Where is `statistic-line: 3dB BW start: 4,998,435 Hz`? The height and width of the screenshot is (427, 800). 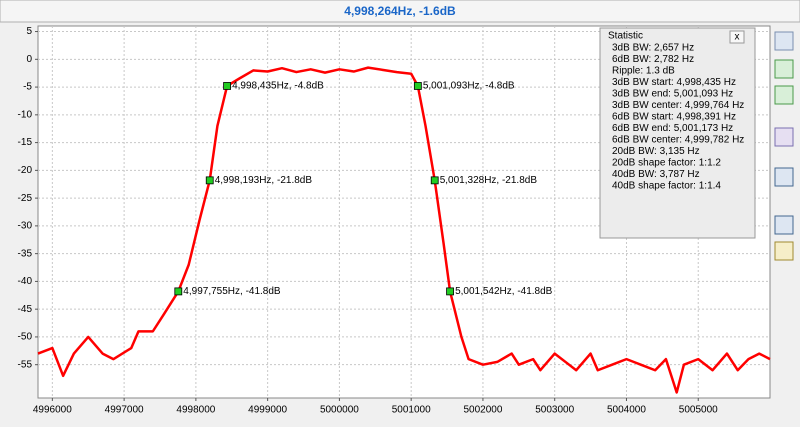
statistic-line: 3dB BW start: 4,998,435 Hz is located at coordinates (674, 82).